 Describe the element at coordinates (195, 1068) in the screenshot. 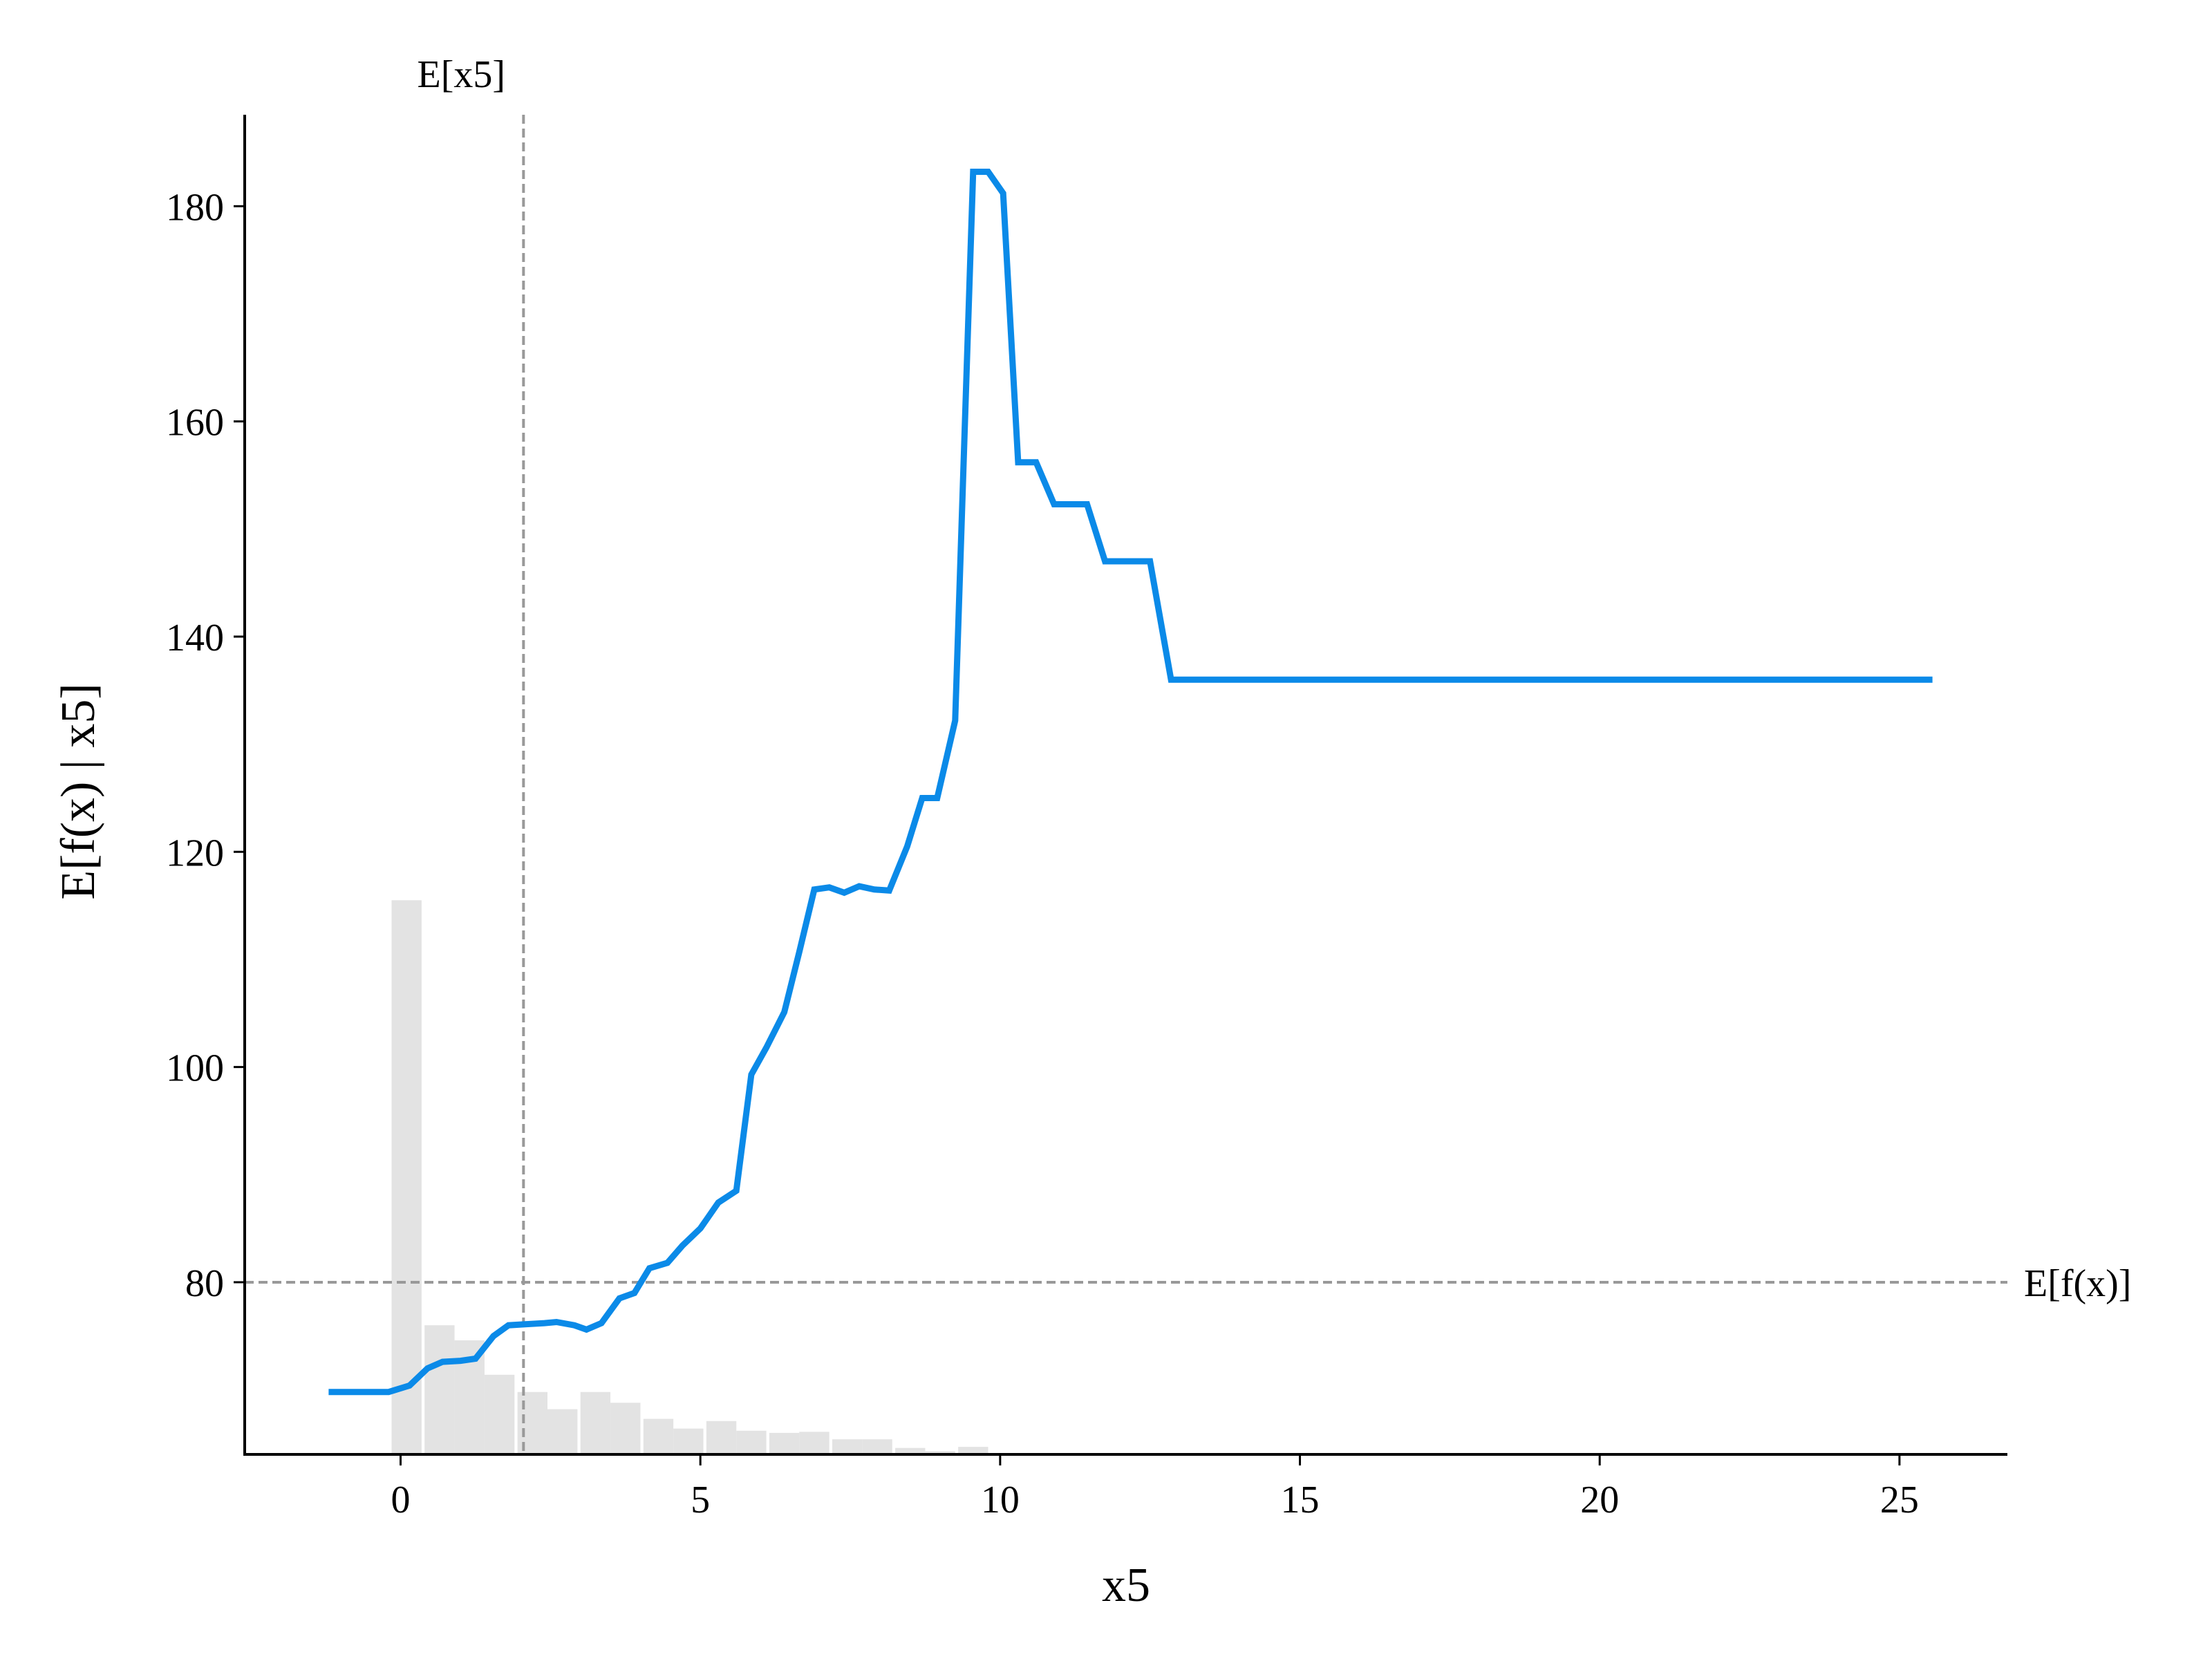

I see `y-tick-label: 100` at that location.